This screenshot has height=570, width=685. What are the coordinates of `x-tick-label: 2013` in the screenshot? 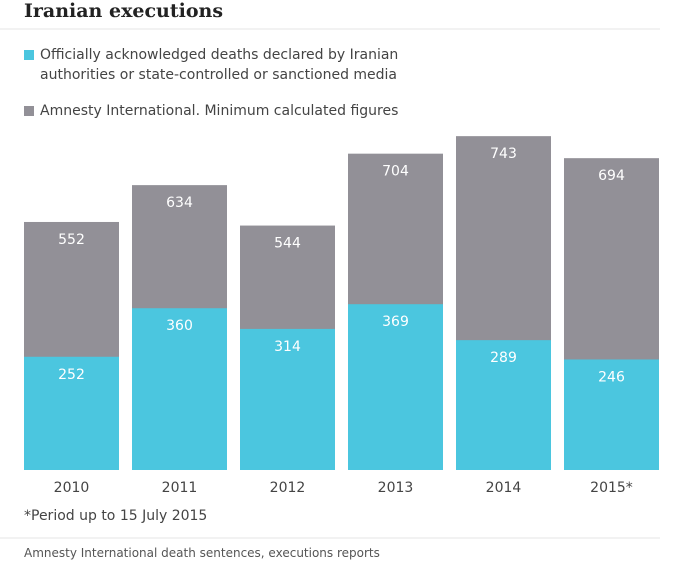 It's located at (396, 488).